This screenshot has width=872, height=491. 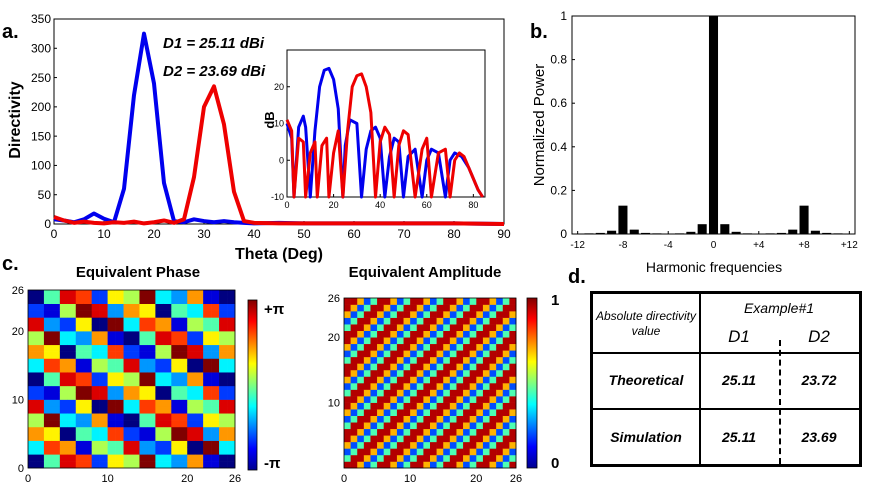 I want to click on x-tick-label: 20, so click(x=334, y=205).